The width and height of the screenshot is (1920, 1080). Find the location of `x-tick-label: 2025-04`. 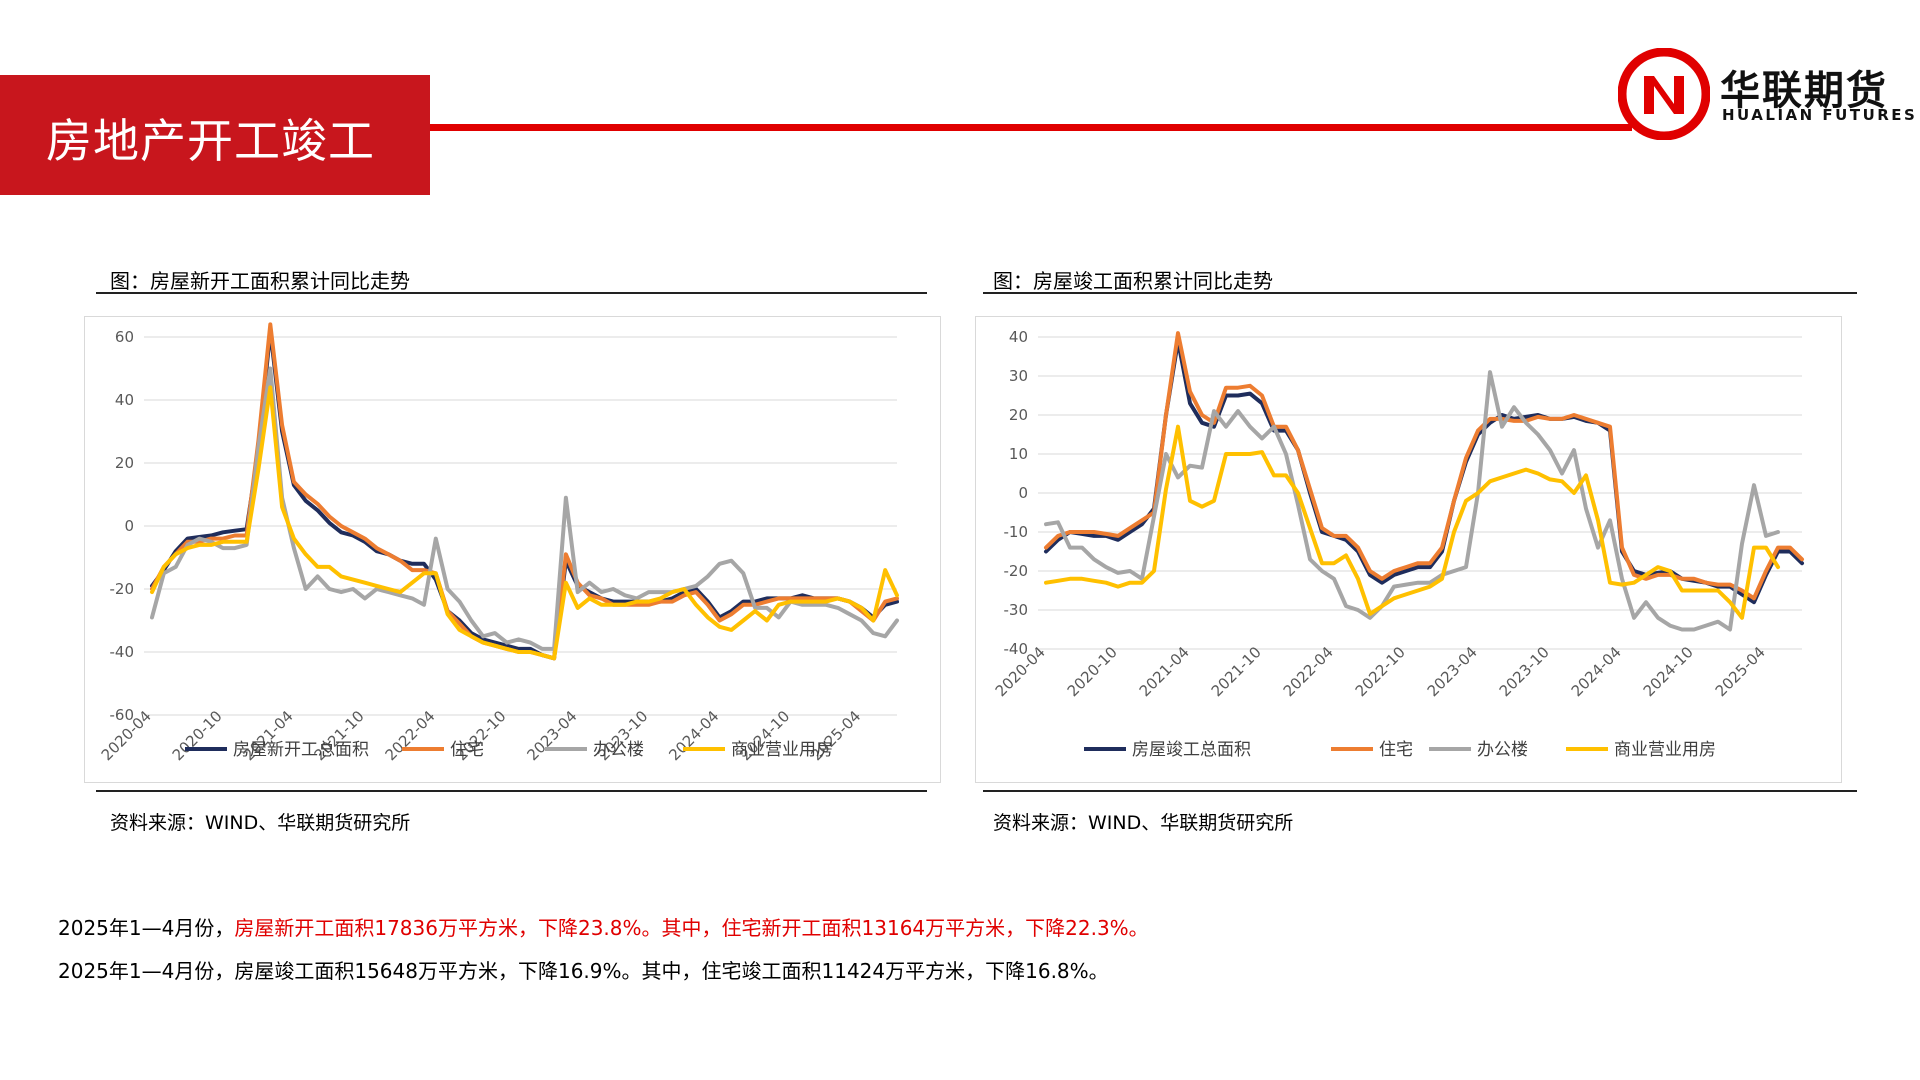

x-tick-label: 2025-04 is located at coordinates (1740, 671).